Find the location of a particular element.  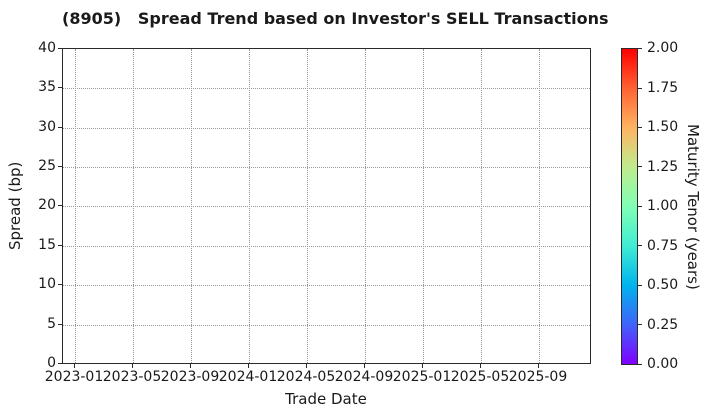

colorbar-tick-label: 1.00 is located at coordinates (663, 206).